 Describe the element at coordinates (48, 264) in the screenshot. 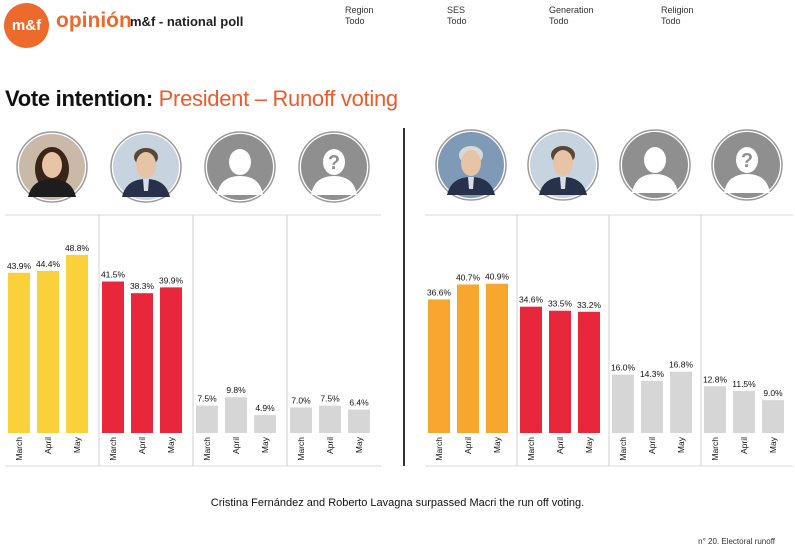

I see `bar-value-label: 44.4%` at that location.